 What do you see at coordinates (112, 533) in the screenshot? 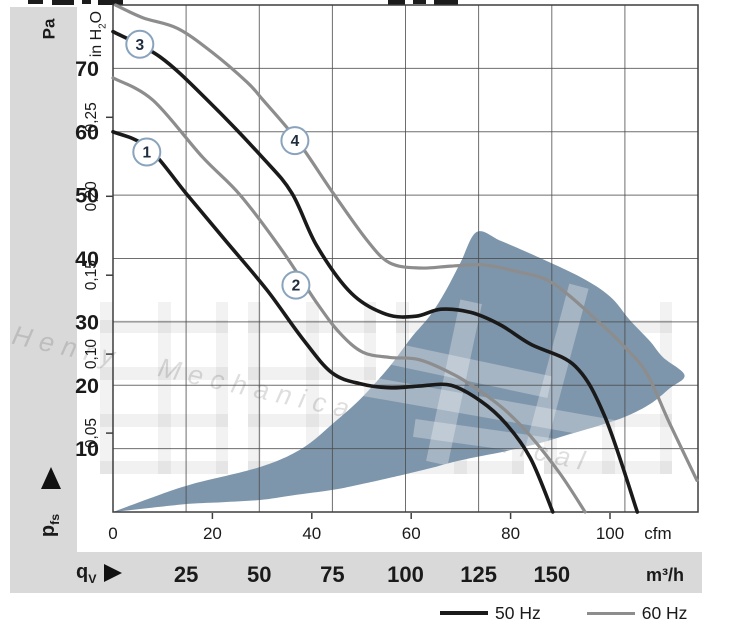
I see `cfm-tick-label: 0` at bounding box center [112, 533].